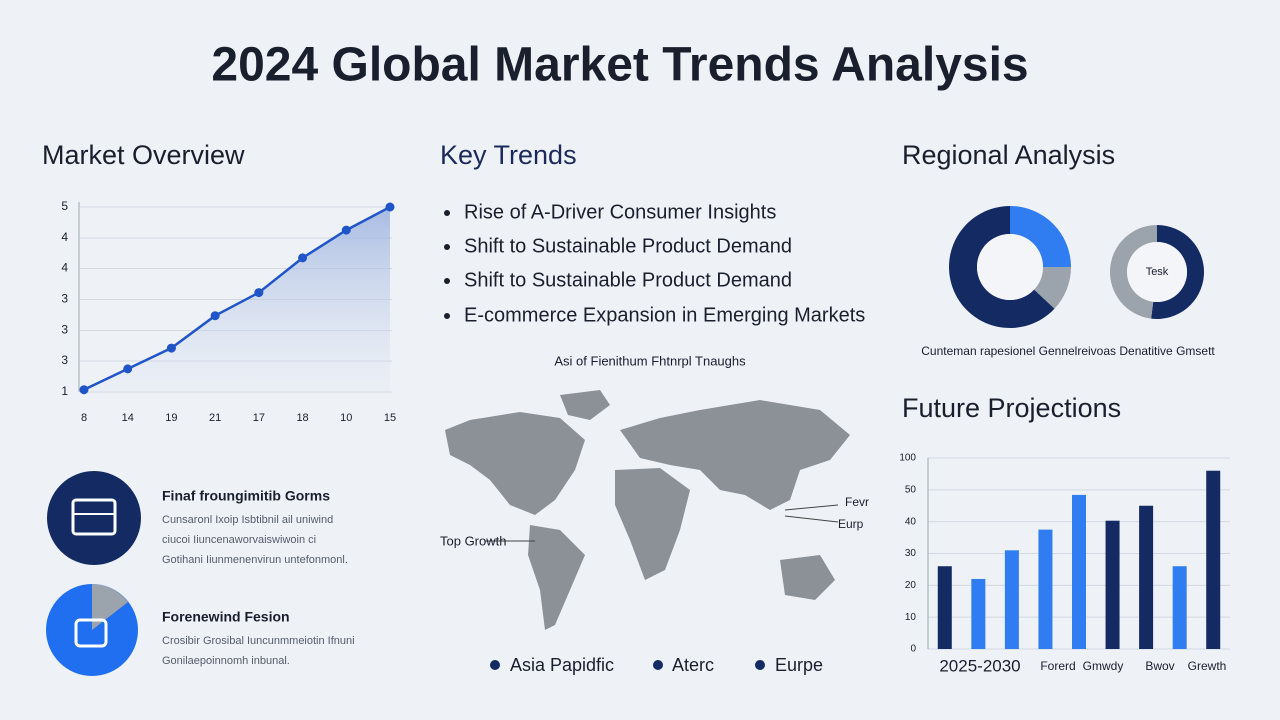  Describe the element at coordinates (215, 418) in the screenshot. I see `x-tick-label: 21` at that location.